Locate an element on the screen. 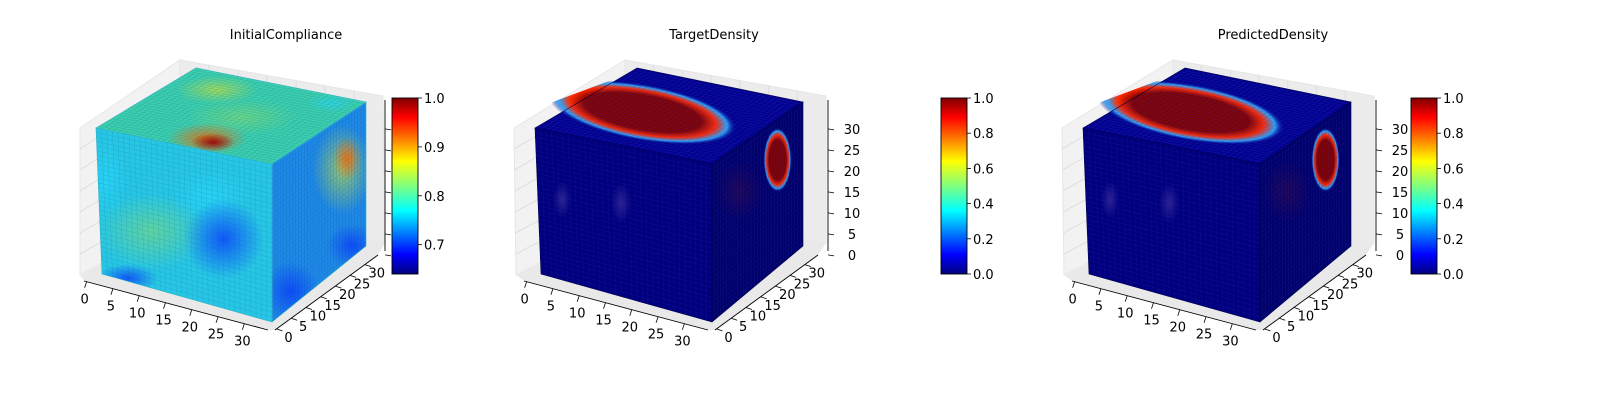 The height and width of the screenshot is (400, 1600). panel-title: PredictedDensity is located at coordinates (1273, 35).